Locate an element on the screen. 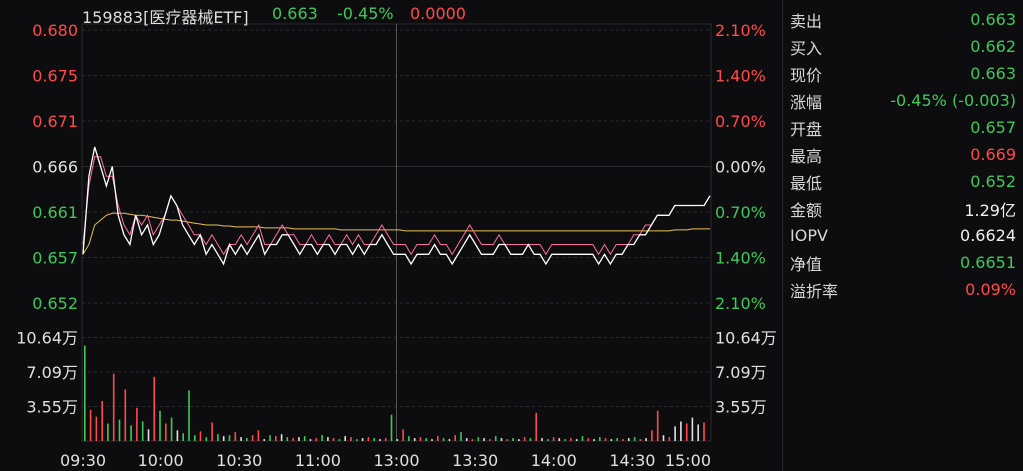 The height and width of the screenshot is (471, 1023). quote-value: 0.669 is located at coordinates (993, 154).